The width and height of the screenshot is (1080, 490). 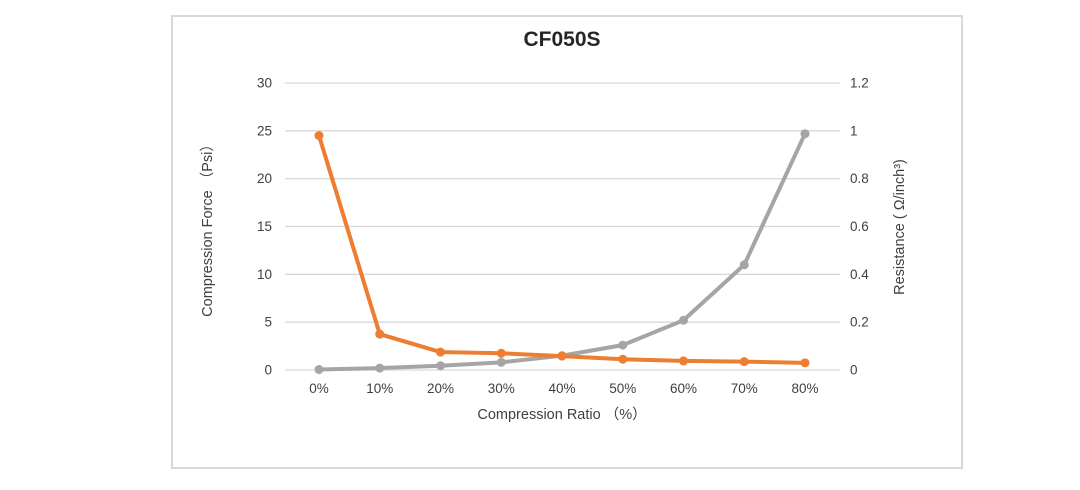 What do you see at coordinates (264, 226) in the screenshot?
I see `left-axis-tick: 15` at bounding box center [264, 226].